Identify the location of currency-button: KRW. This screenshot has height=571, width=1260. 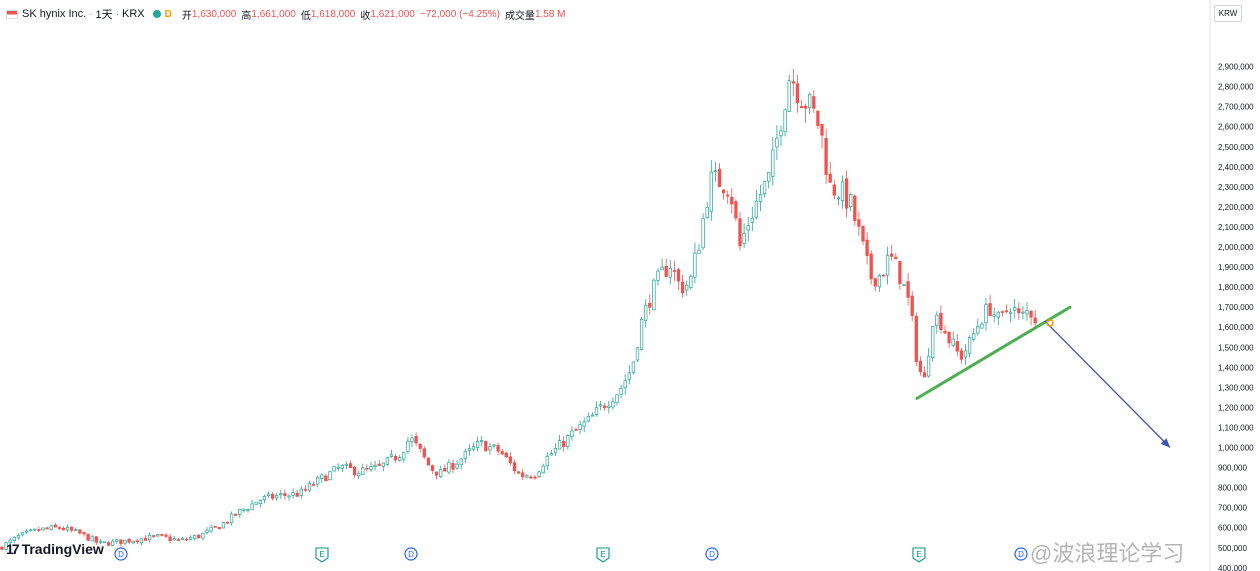
(1228, 13).